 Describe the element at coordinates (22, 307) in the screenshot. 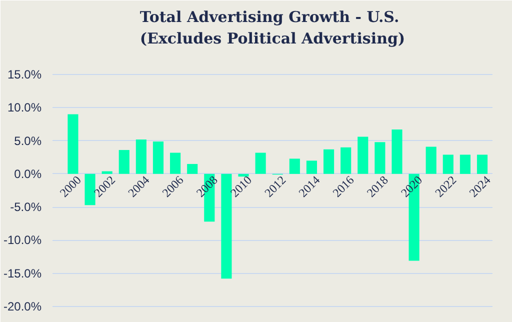

I see `y-tick-label: -20.0%` at that location.